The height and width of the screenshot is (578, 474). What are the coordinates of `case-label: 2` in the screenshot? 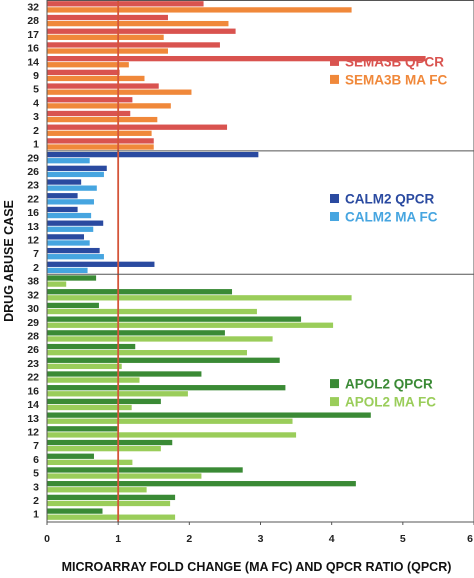 It's located at (36, 268).